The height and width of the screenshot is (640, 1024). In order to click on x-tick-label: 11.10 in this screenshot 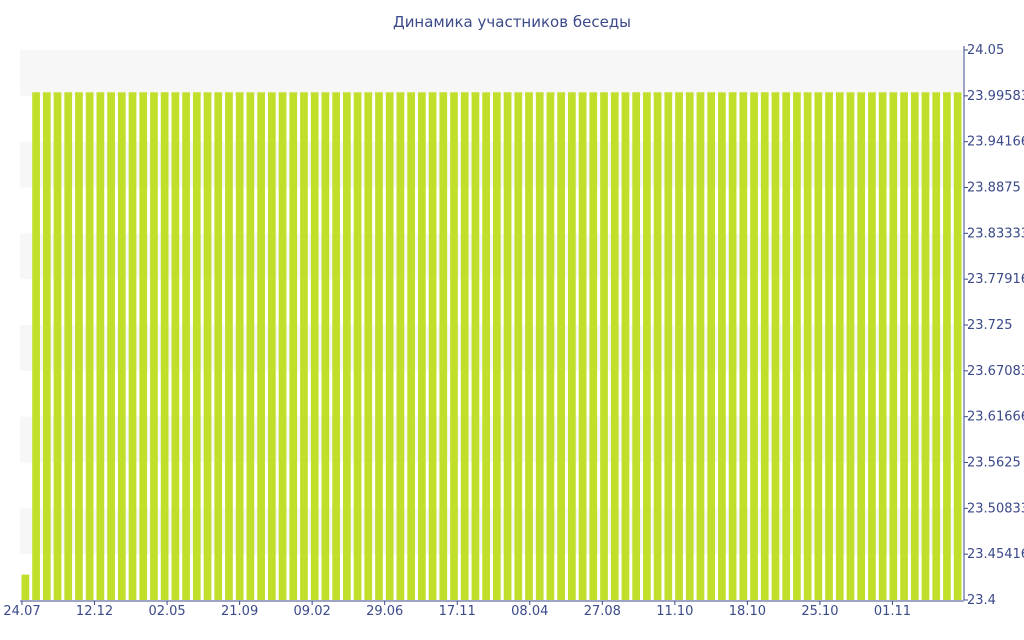, I will do `click(674, 611)`.